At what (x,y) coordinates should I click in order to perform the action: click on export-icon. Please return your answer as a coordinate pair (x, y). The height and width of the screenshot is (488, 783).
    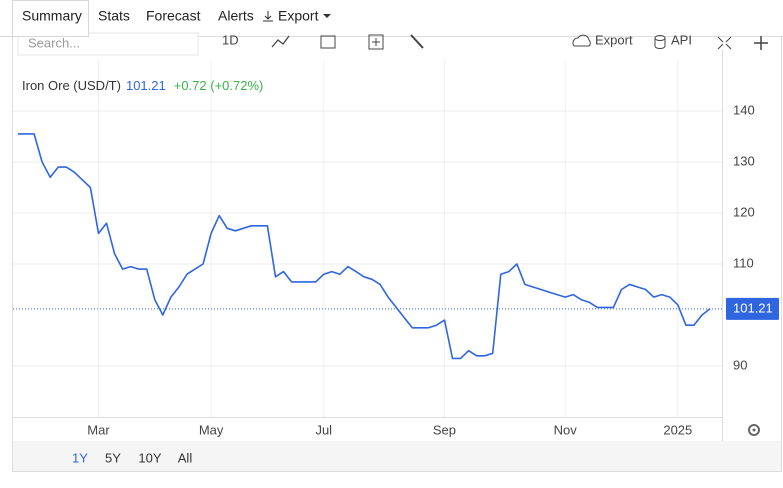
    Looking at the image, I should click on (581, 40).